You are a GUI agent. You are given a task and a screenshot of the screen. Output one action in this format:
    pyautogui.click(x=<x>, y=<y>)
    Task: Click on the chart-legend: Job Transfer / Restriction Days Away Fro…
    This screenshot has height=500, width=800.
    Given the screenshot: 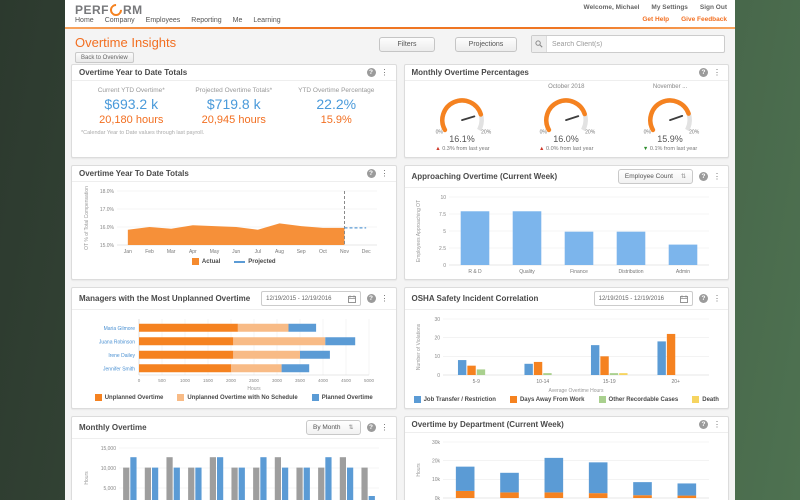 What is the action you would take?
    pyautogui.click(x=567, y=401)
    